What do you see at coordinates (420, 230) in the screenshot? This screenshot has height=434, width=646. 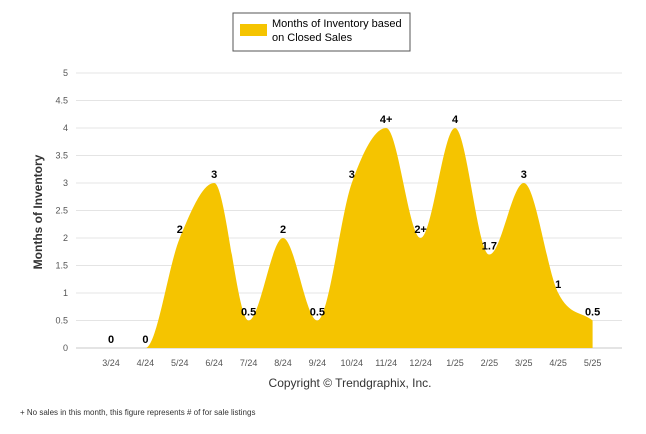 I see `data-label: 2+` at bounding box center [420, 230].